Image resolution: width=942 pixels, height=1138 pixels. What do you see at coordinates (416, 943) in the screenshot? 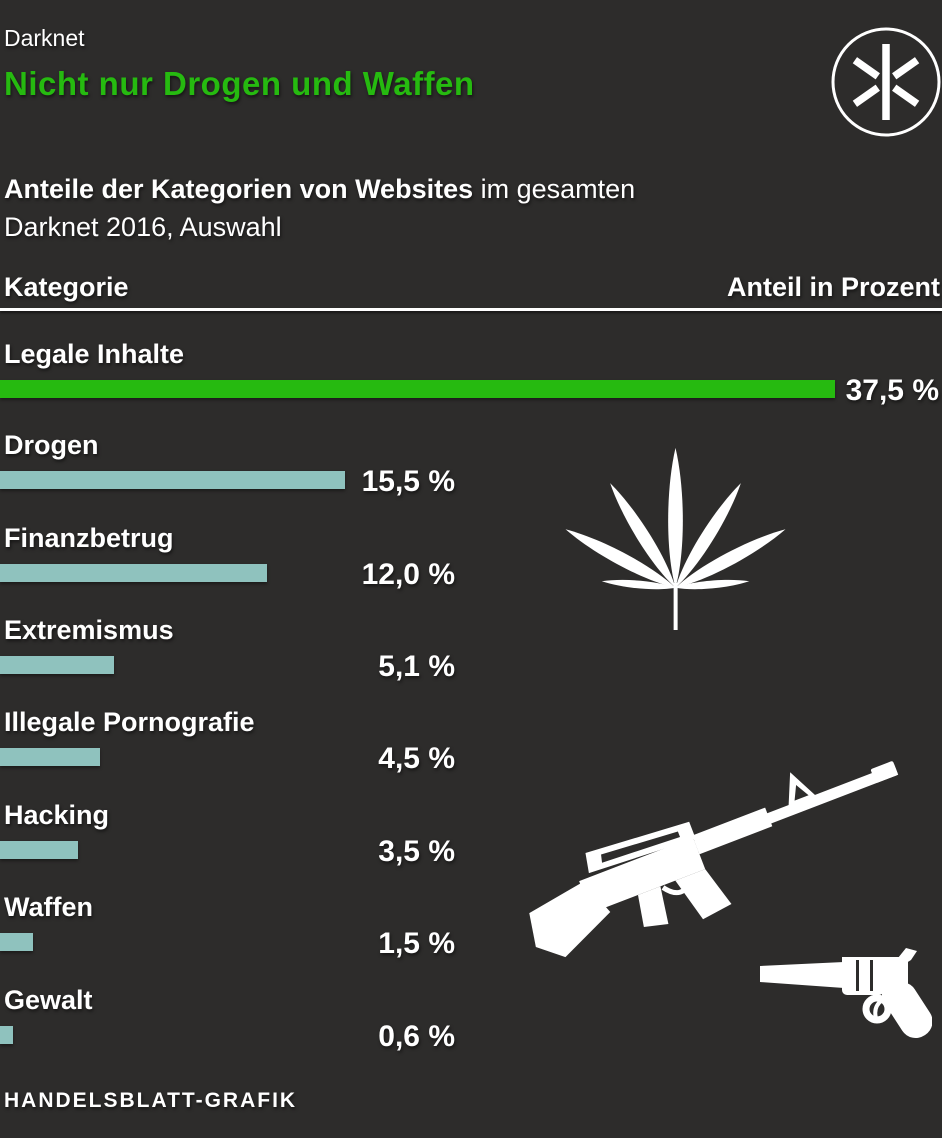
I see `category-value: 1,5 %` at bounding box center [416, 943].